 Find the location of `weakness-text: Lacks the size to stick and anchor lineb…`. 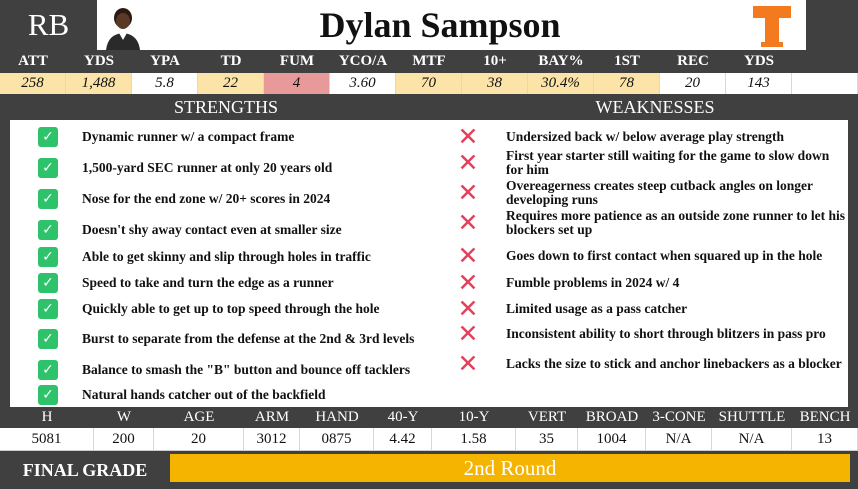

weakness-text: Lacks the size to stick and anchor lineb… is located at coordinates (674, 363).